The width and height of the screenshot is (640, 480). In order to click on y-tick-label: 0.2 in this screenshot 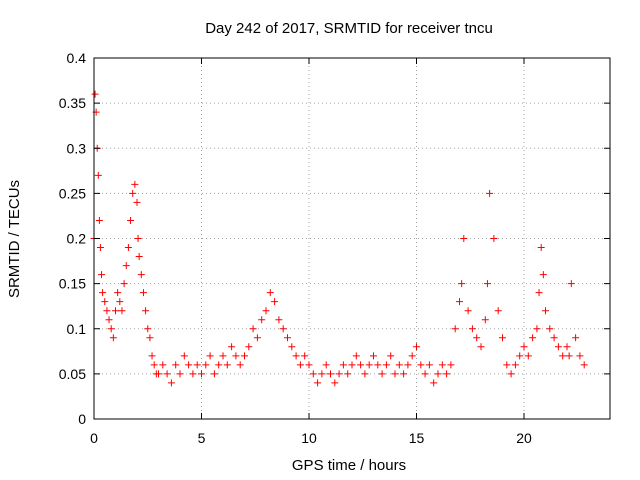, I will do `click(77, 239)`.